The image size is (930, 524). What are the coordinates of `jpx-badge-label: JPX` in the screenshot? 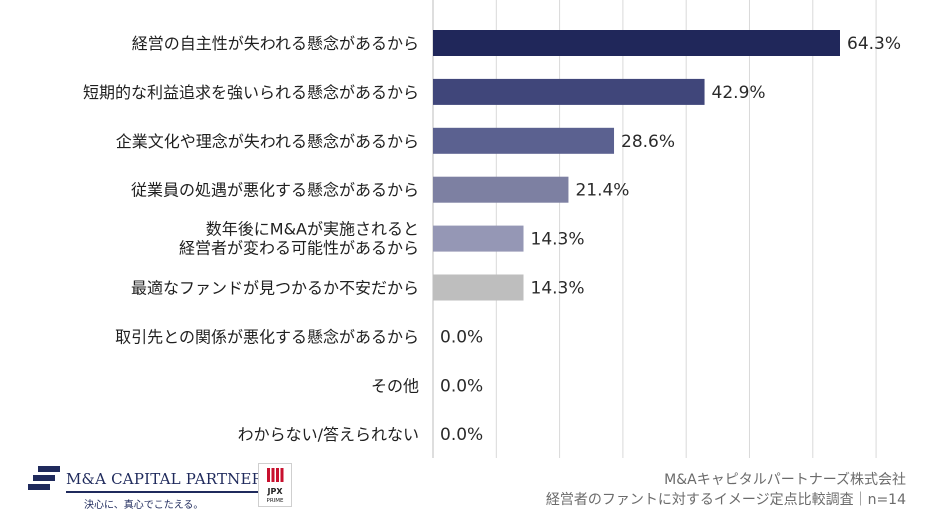 It's located at (274, 491).